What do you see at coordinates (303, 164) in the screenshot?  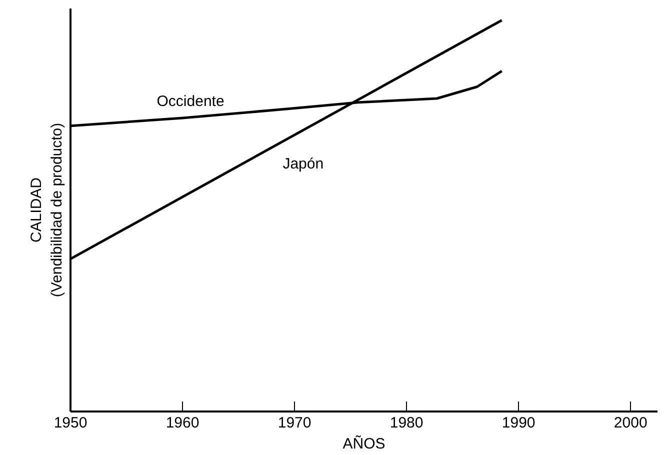 I see `series-label: Japón` at bounding box center [303, 164].